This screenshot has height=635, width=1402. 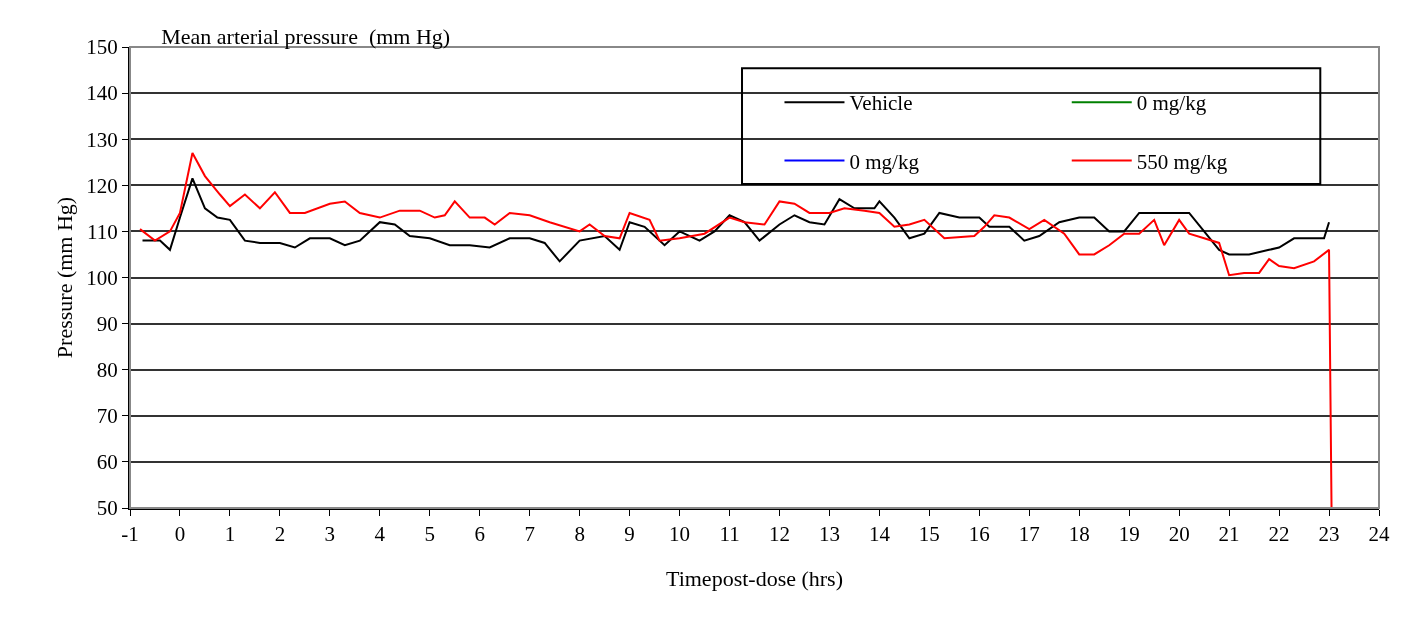 I want to click on legend-label: 550 mg/kg, so click(x=1182, y=161).